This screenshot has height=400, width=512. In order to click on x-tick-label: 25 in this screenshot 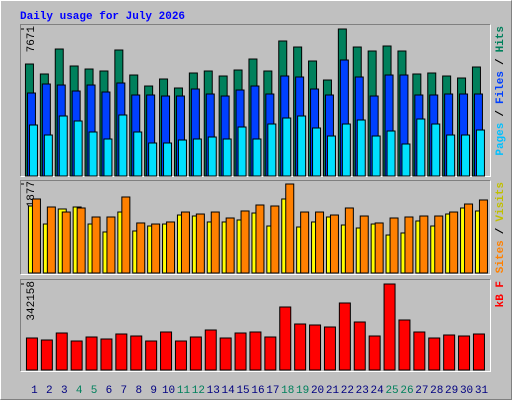, I will do `click(391, 391)`.